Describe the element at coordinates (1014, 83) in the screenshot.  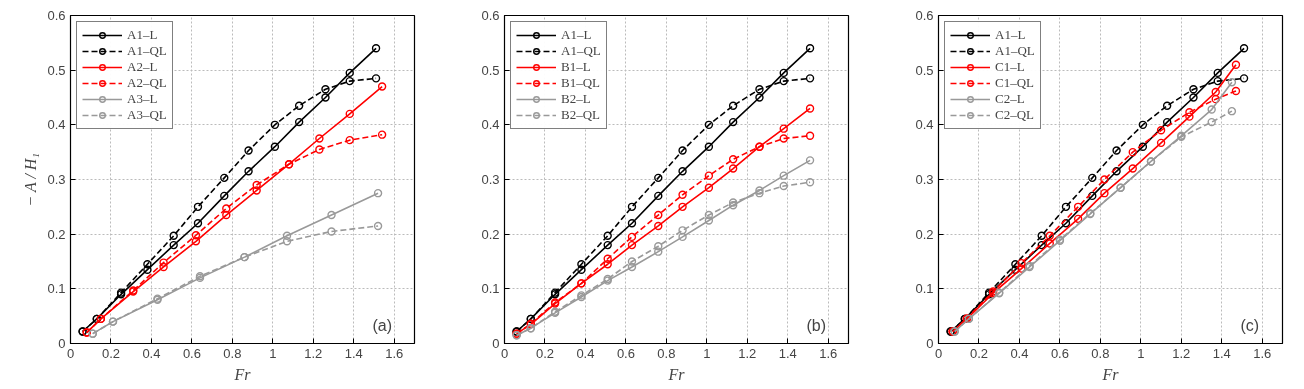
I see `legend-label: C1–QL` at that location.